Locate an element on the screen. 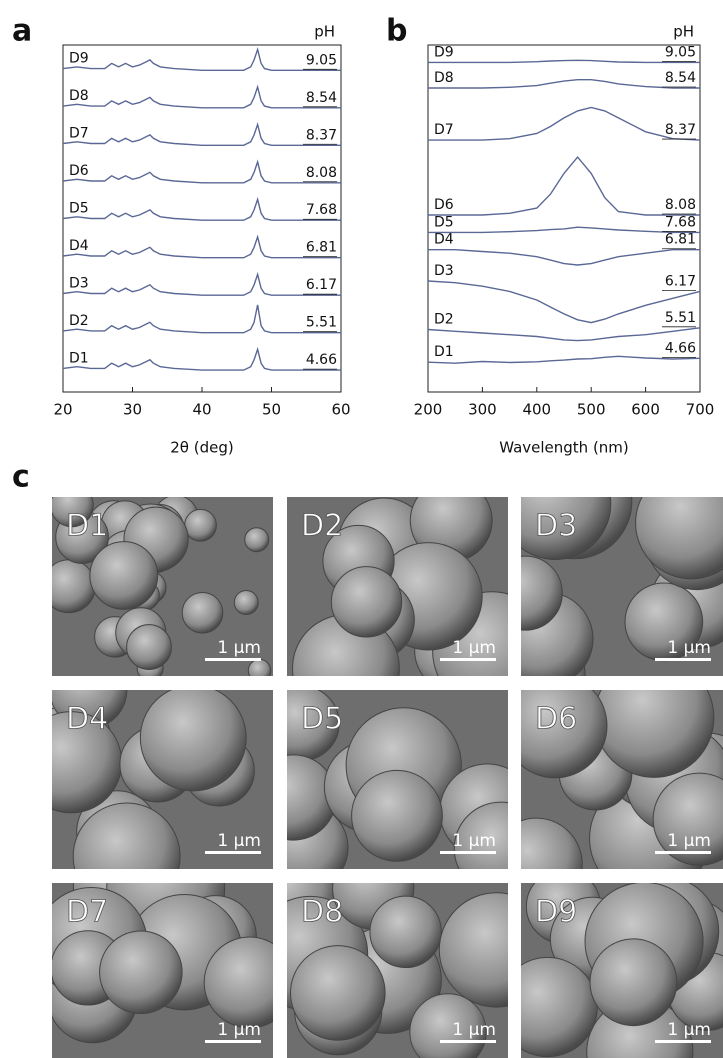  x-tick-label: 500 is located at coordinates (591, 410).